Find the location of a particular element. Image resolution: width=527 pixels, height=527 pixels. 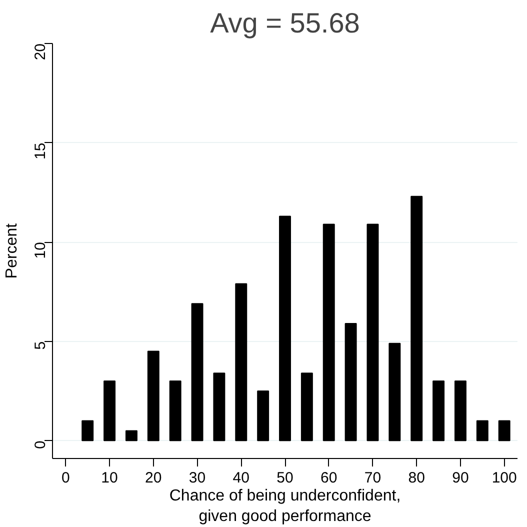

x-tick-label: 20 is located at coordinates (153, 478).